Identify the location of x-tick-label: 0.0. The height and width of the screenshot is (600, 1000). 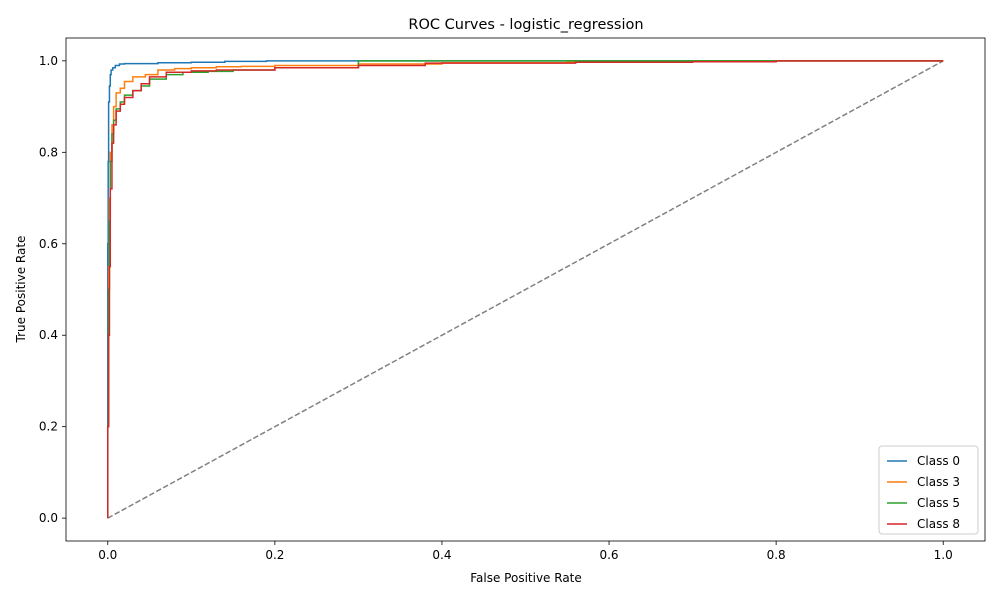
(107, 555).